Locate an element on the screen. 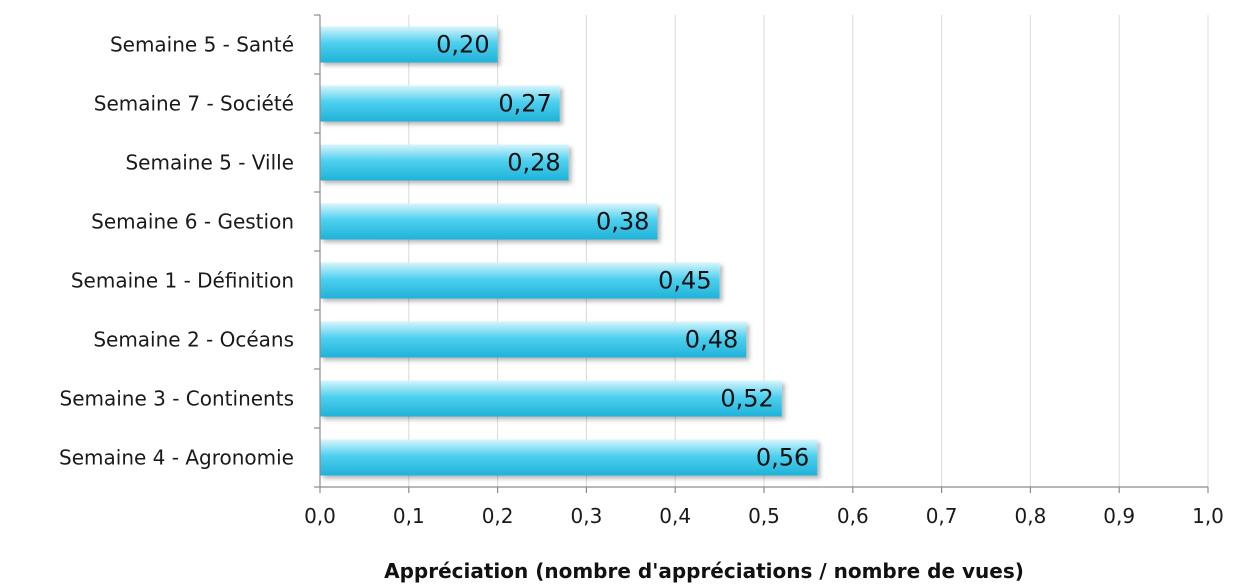  x-tick-label: 0,5 is located at coordinates (764, 516).